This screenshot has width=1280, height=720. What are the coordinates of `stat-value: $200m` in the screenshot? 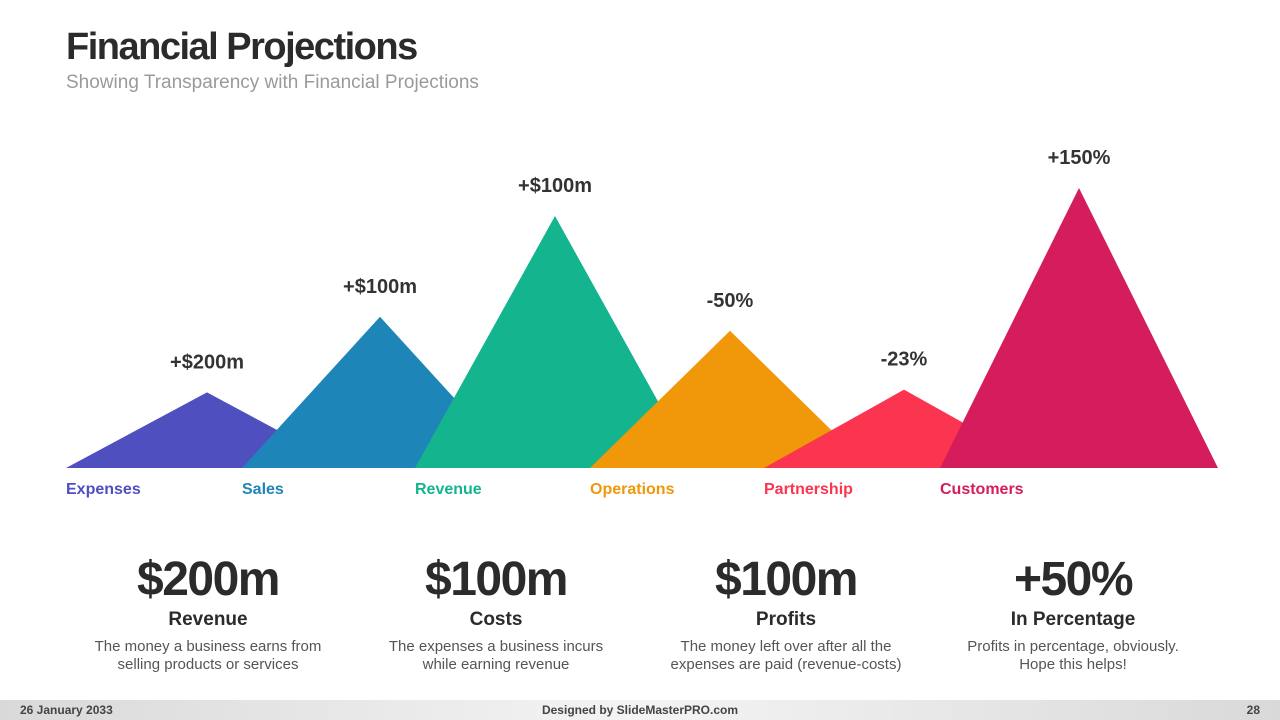 It's located at (208, 579).